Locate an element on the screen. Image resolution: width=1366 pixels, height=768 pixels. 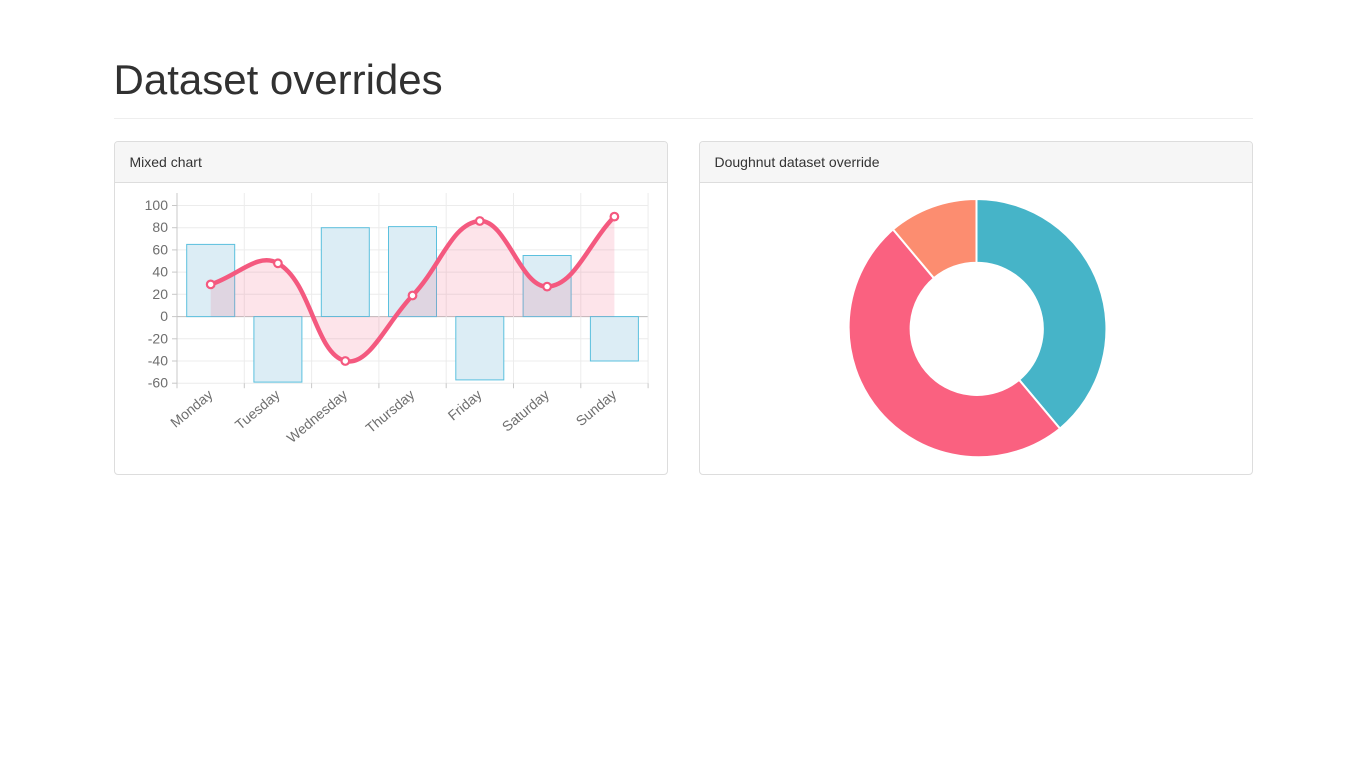
title-divider is located at coordinates (683, 119).